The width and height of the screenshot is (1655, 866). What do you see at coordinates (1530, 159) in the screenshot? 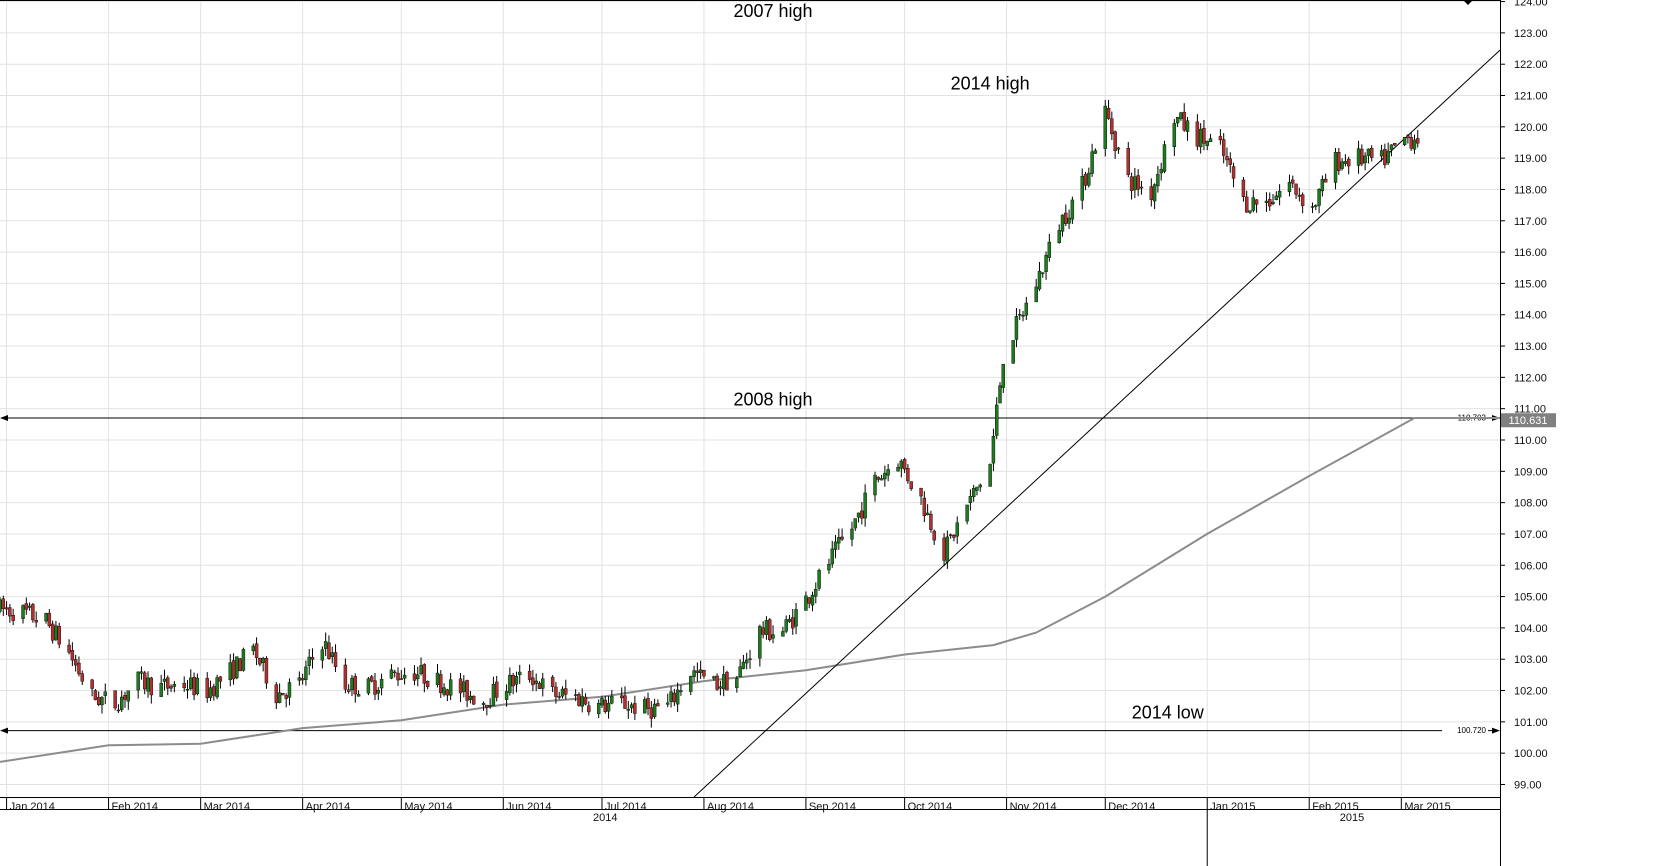
I see `y-tick-label: 119.00` at bounding box center [1530, 159].